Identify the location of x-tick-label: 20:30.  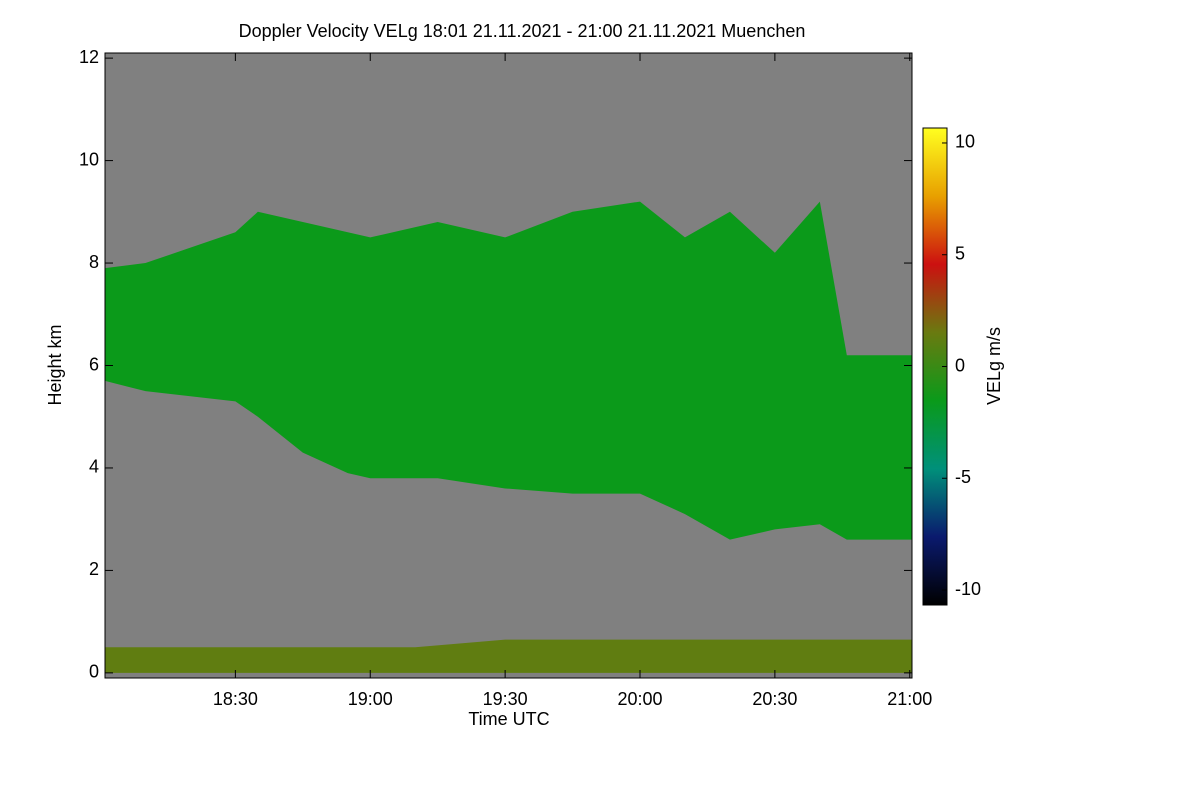
(774, 699).